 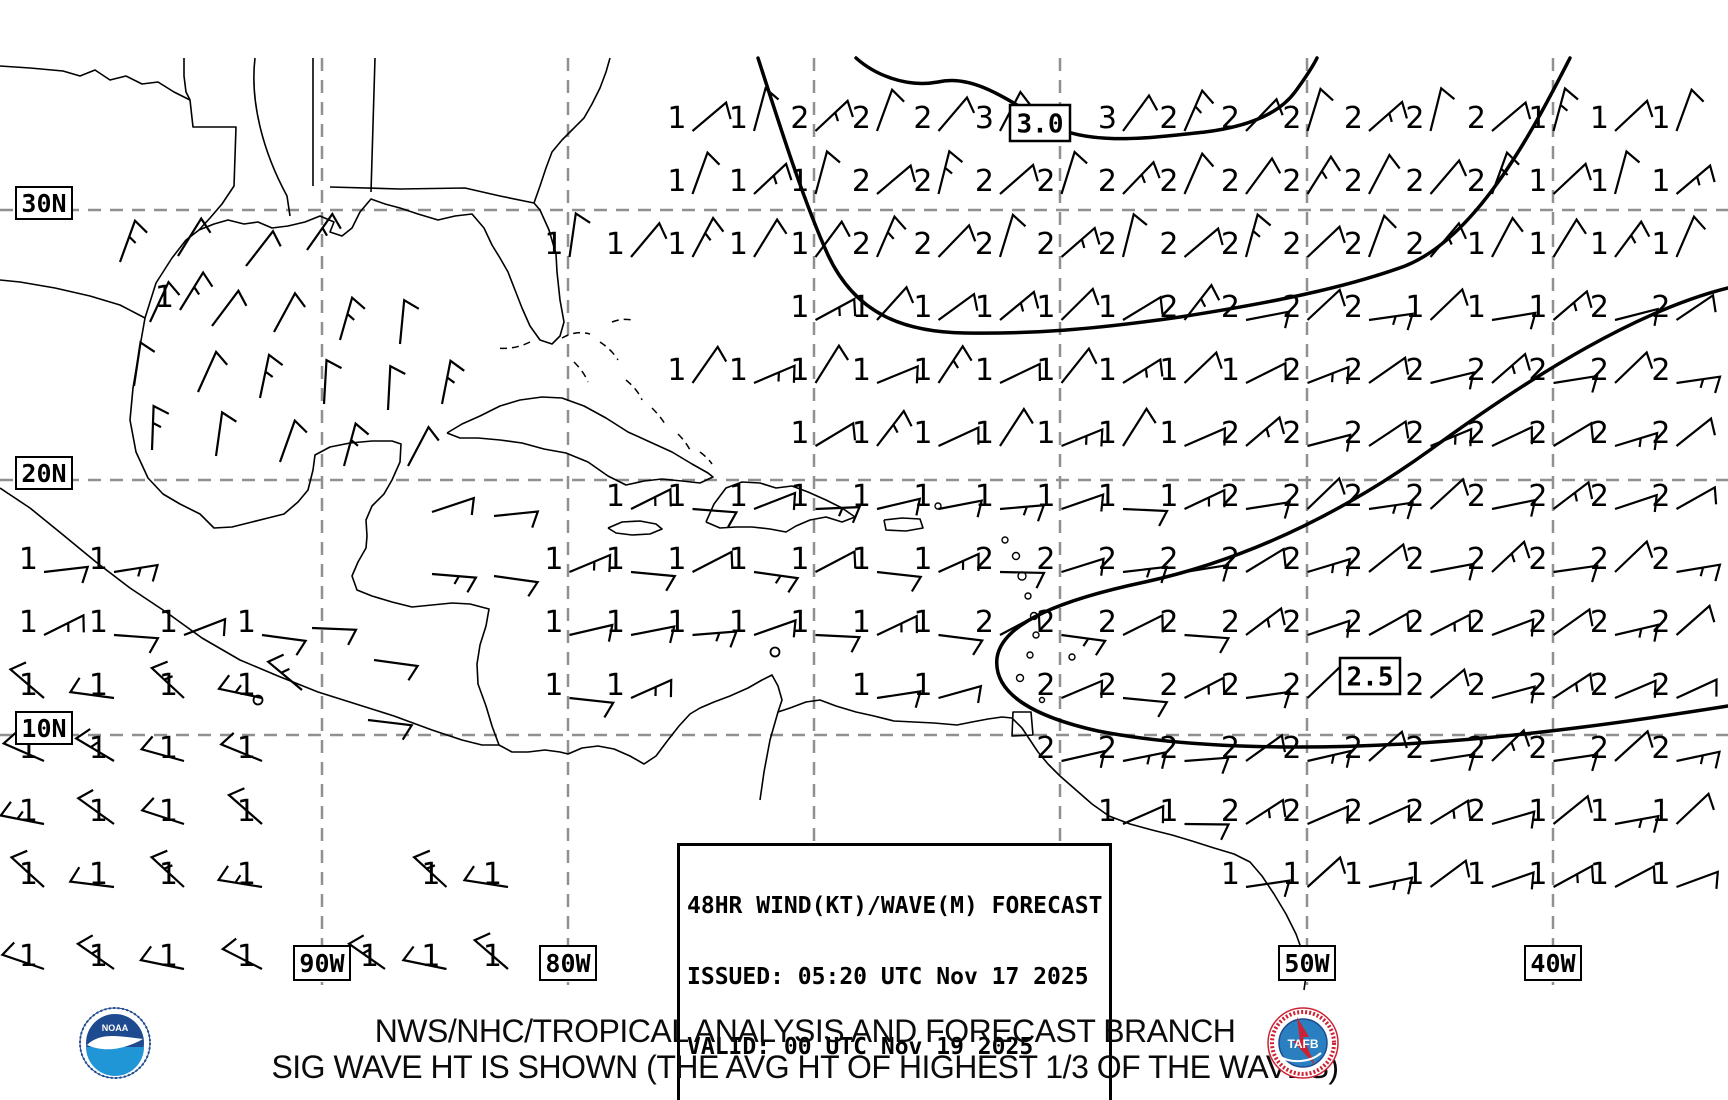 What do you see at coordinates (769, 756) in the screenshot?
I see `coastline-path` at bounding box center [769, 756].